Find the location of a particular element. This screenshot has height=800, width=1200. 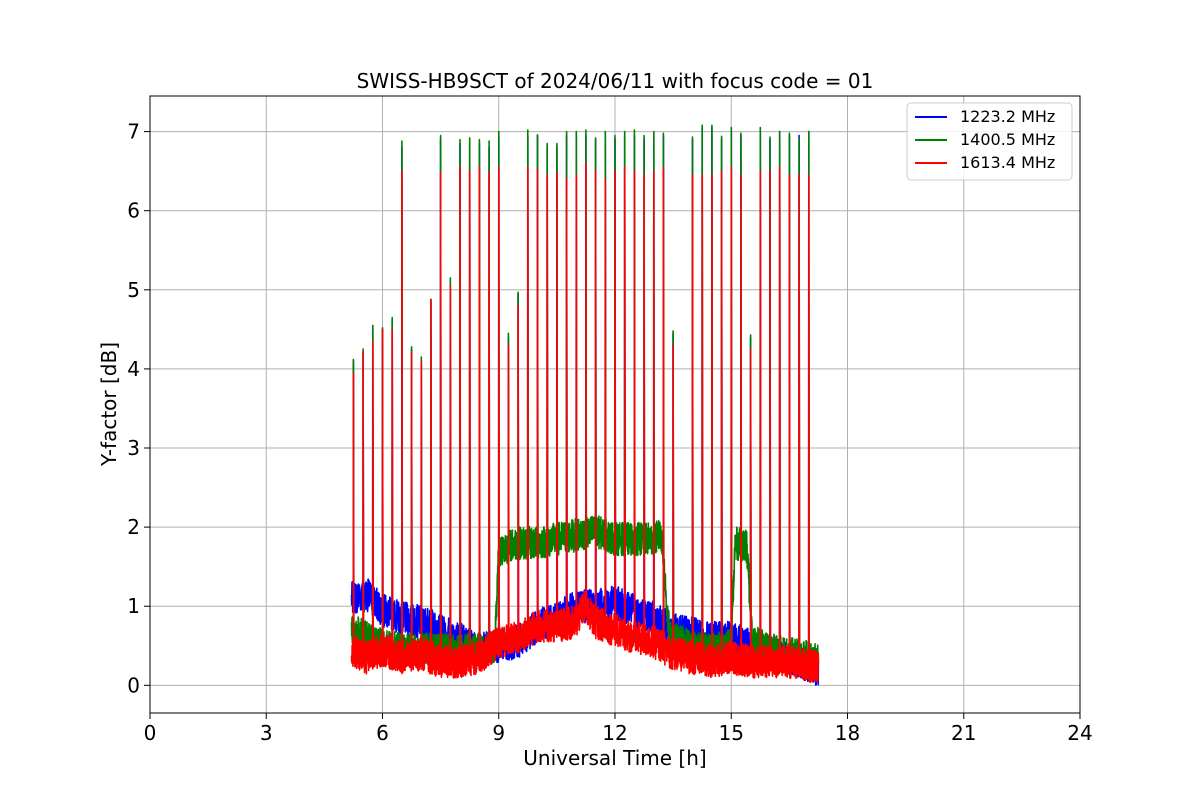

legend: 1223.2 MHz 1400.5 MHz 1613.4 MHz is located at coordinates (989, 141).